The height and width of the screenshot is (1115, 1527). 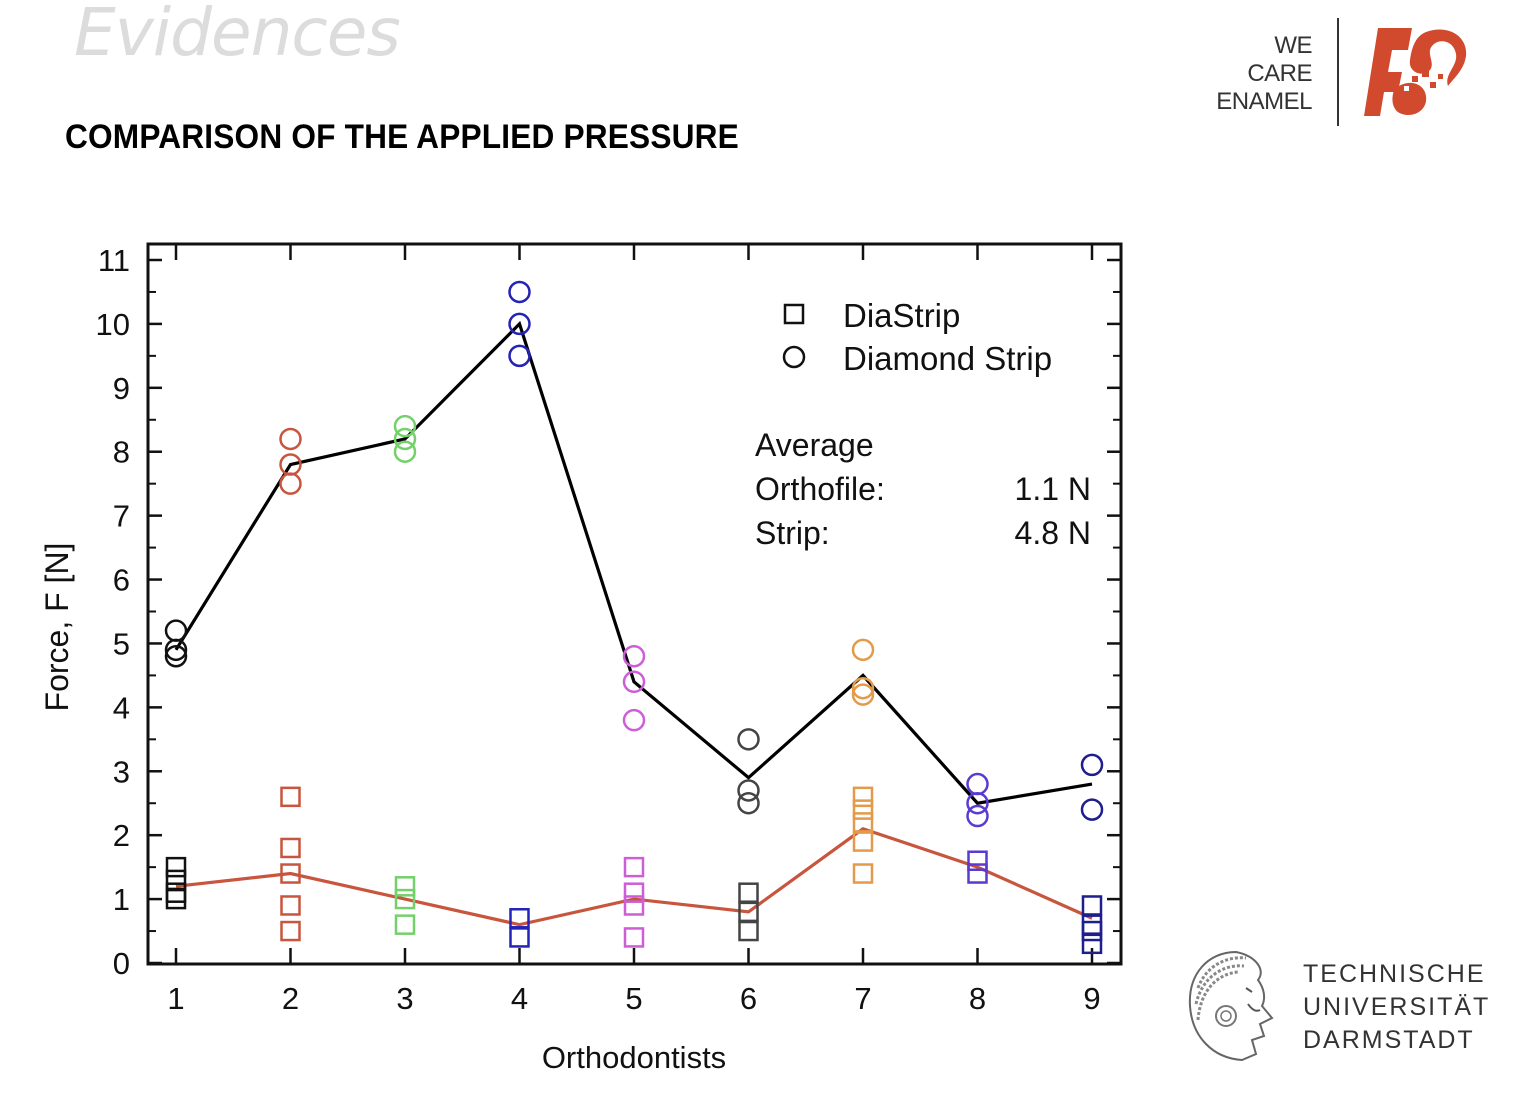 What do you see at coordinates (121, 835) in the screenshot?
I see `y-tick-label: 2` at bounding box center [121, 835].